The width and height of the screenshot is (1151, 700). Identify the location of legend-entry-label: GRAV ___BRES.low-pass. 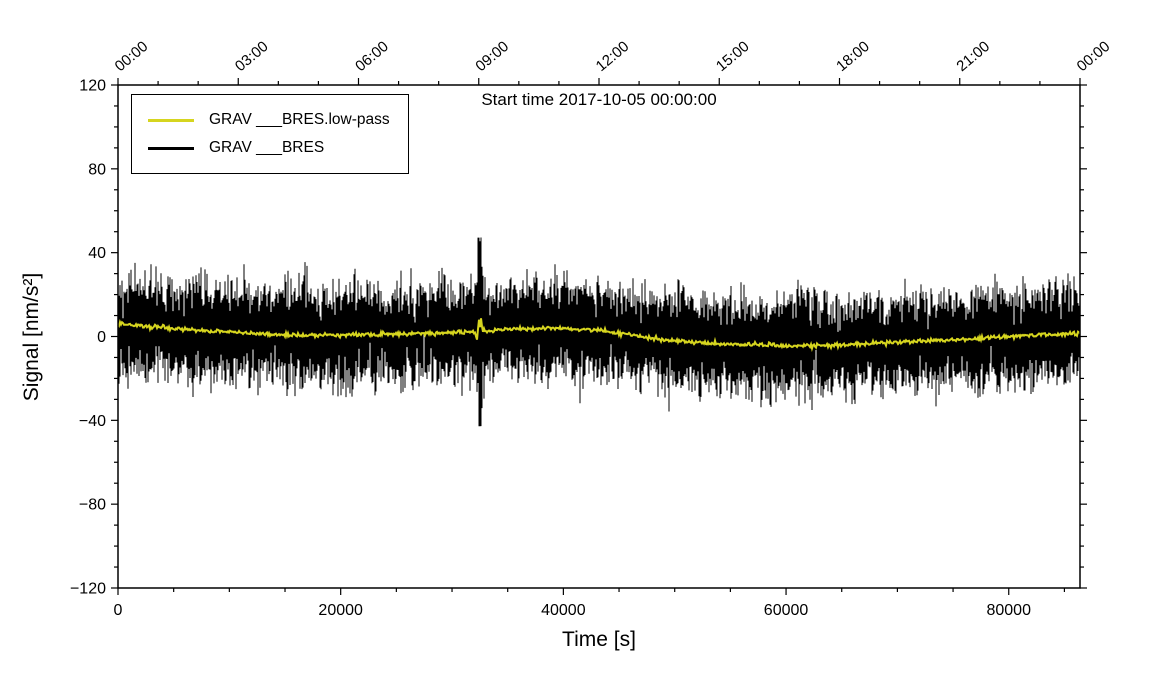
(299, 119).